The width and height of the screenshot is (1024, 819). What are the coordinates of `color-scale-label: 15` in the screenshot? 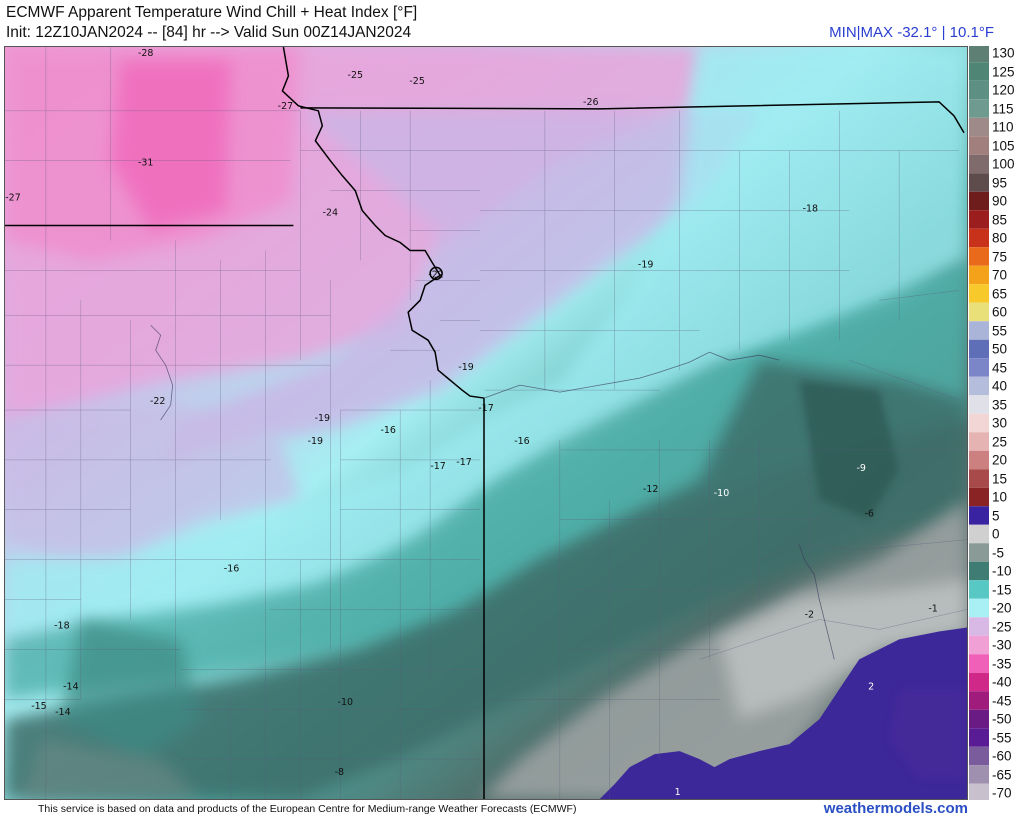 It's located at (1000, 478).